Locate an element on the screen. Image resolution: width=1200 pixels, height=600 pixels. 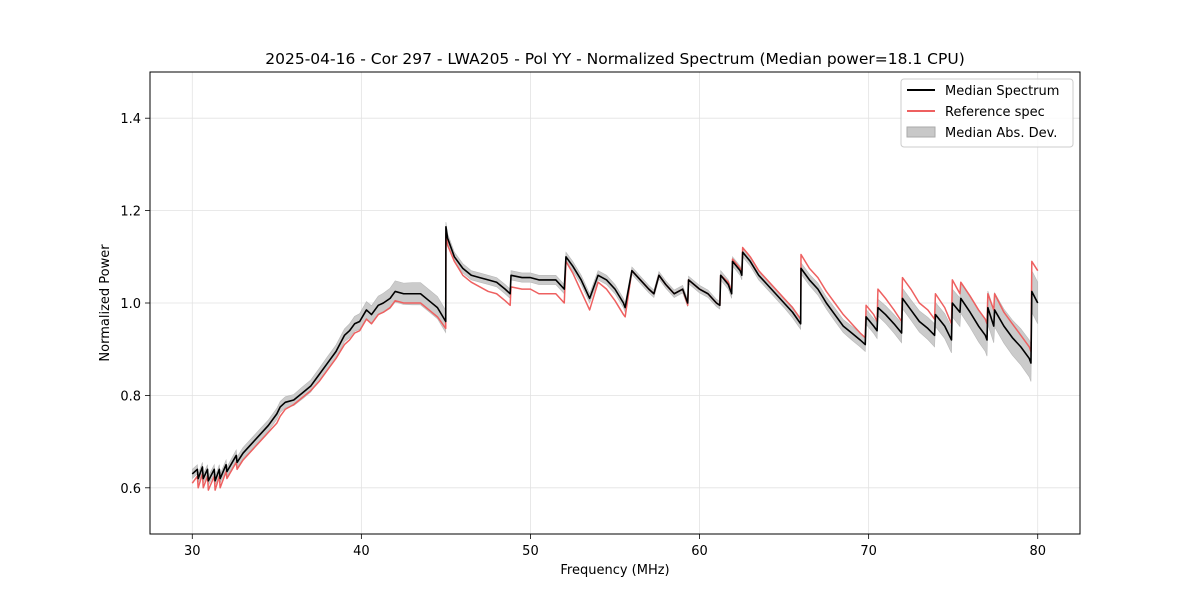
legend-box is located at coordinates (987, 113).